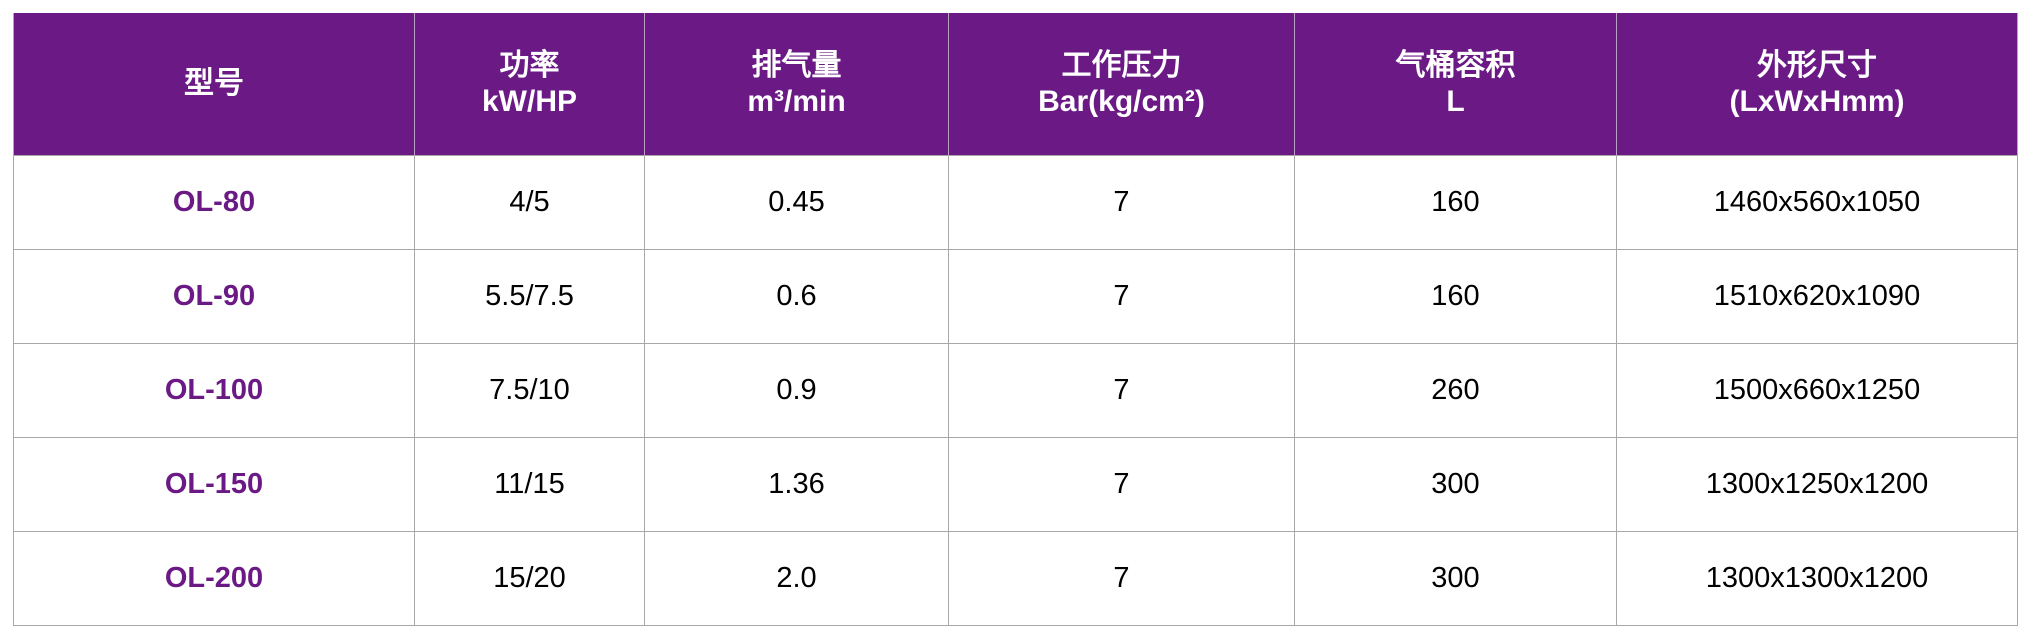 The image size is (2028, 640). Describe the element at coordinates (1455, 84) in the screenshot. I see `header-tank-volume: 气桶容积 L` at that location.